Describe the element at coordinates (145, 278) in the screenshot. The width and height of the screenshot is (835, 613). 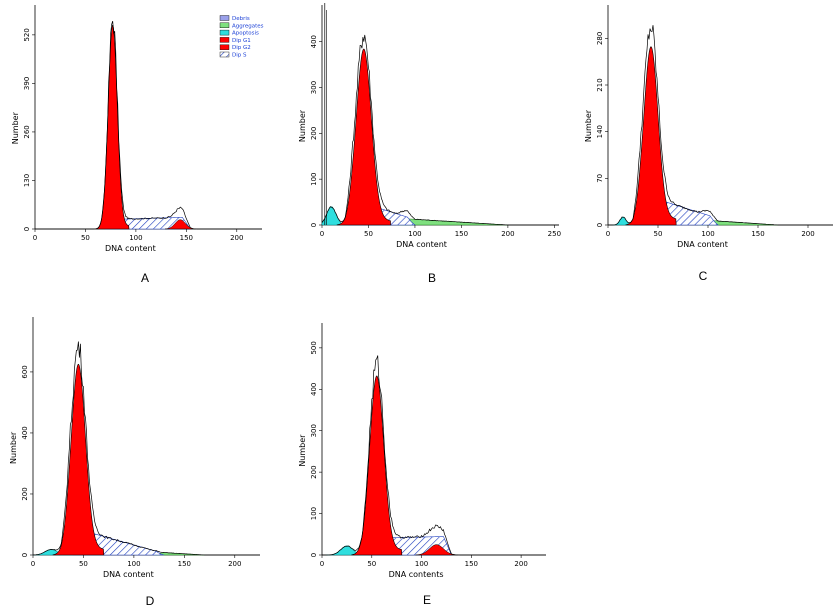
I see `panel-label: A` at that location.